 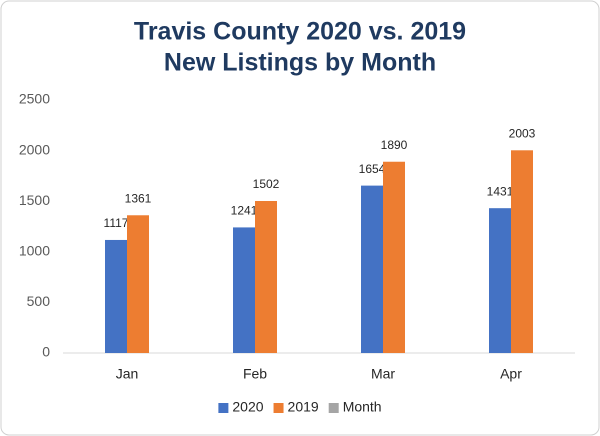 What do you see at coordinates (34, 251) in the screenshot?
I see `y-tick-label: 1000` at bounding box center [34, 251].